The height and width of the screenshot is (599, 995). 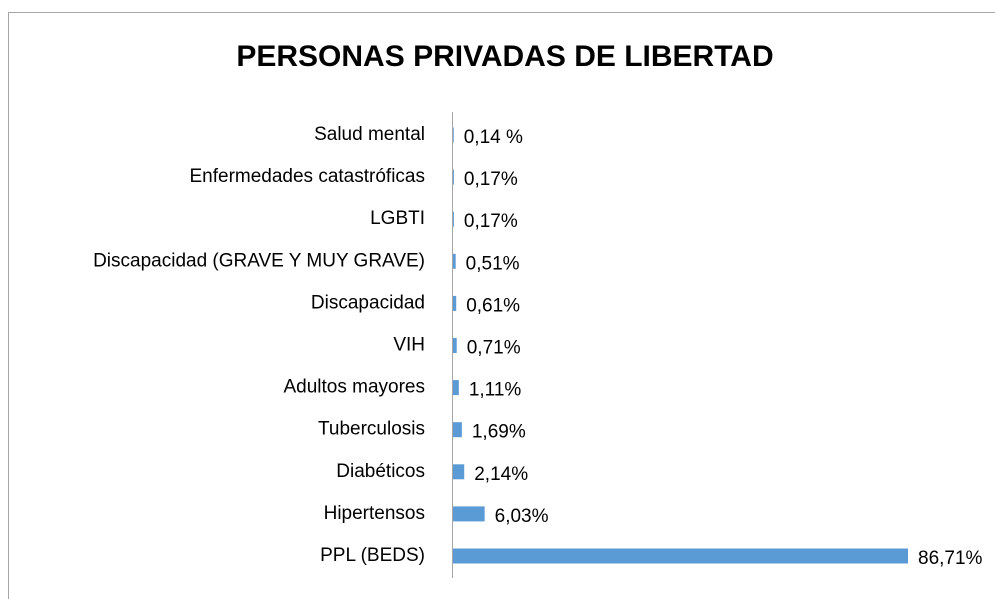 I want to click on value-label: 1,69%, so click(x=499, y=432).